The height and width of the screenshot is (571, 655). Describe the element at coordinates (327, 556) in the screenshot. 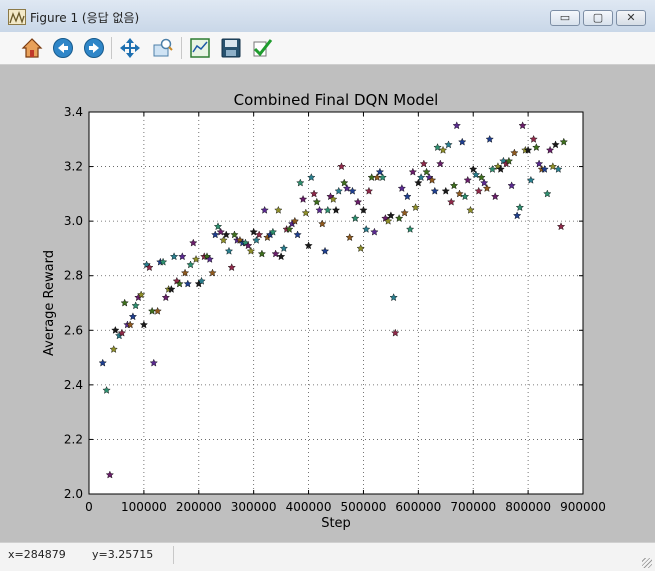

I see `status-bar: x=284879 y=3.25715` at that location.